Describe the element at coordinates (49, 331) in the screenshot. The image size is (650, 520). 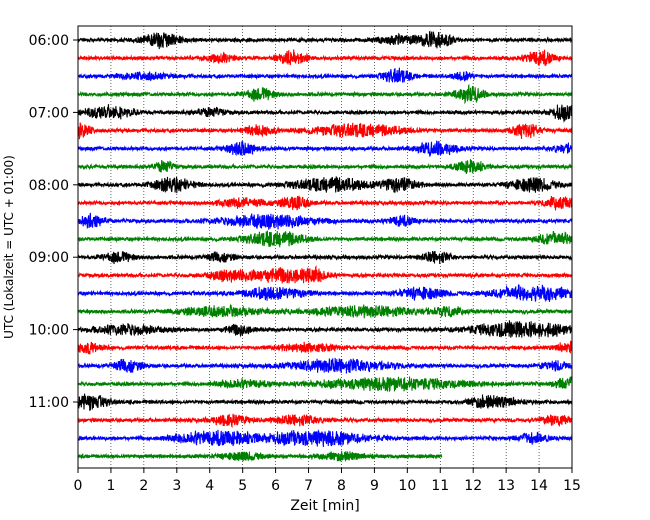
I see `y-tick-label: 10:00` at that location.